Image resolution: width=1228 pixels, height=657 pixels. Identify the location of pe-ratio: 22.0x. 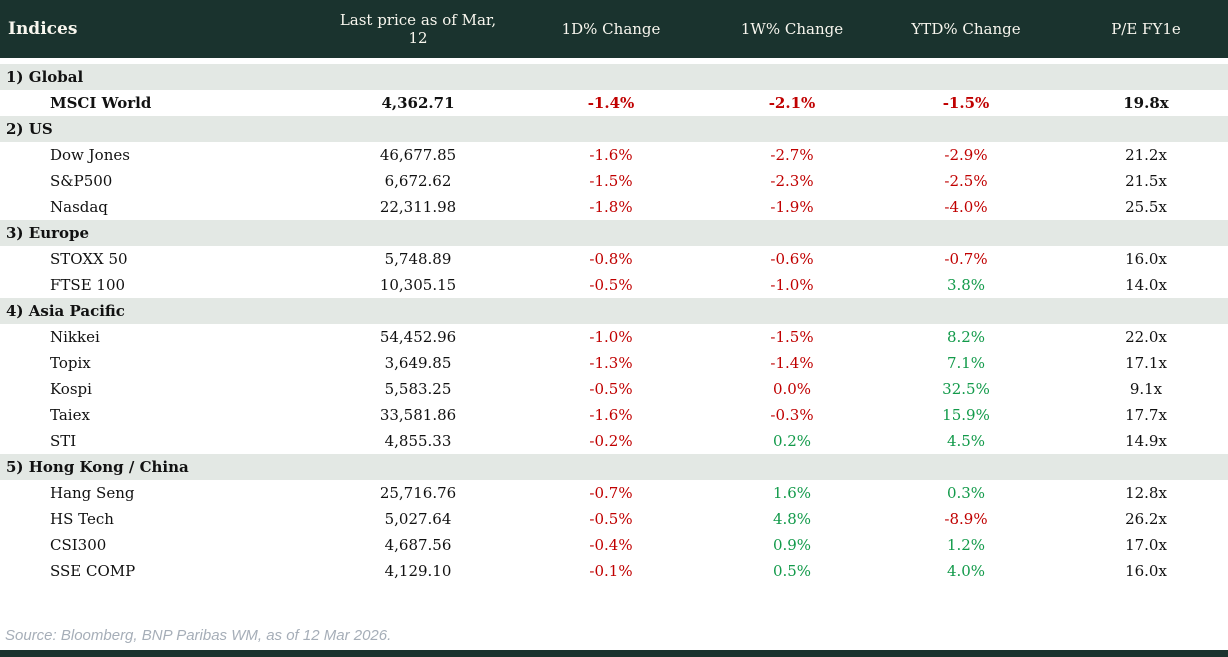
(1146, 337).